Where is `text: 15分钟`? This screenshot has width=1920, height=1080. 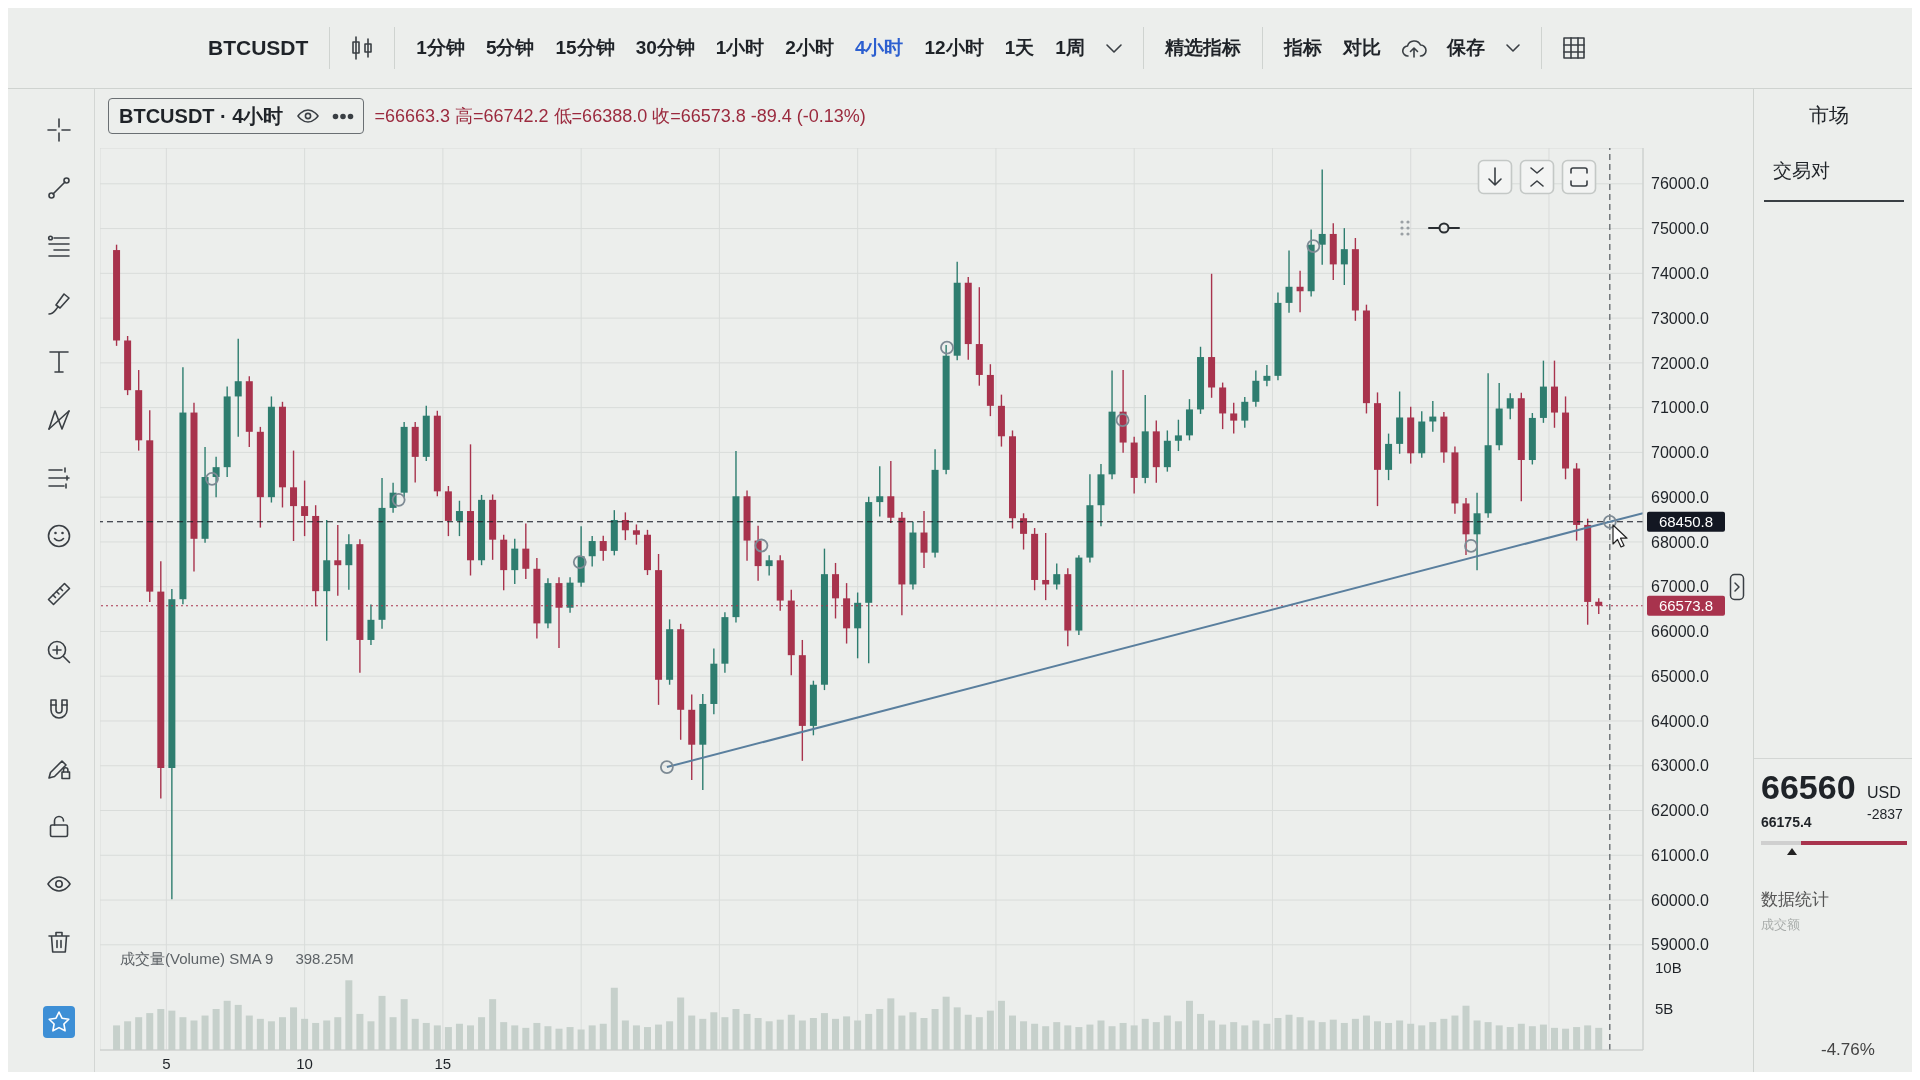
text: 15分钟 is located at coordinates (585, 48).